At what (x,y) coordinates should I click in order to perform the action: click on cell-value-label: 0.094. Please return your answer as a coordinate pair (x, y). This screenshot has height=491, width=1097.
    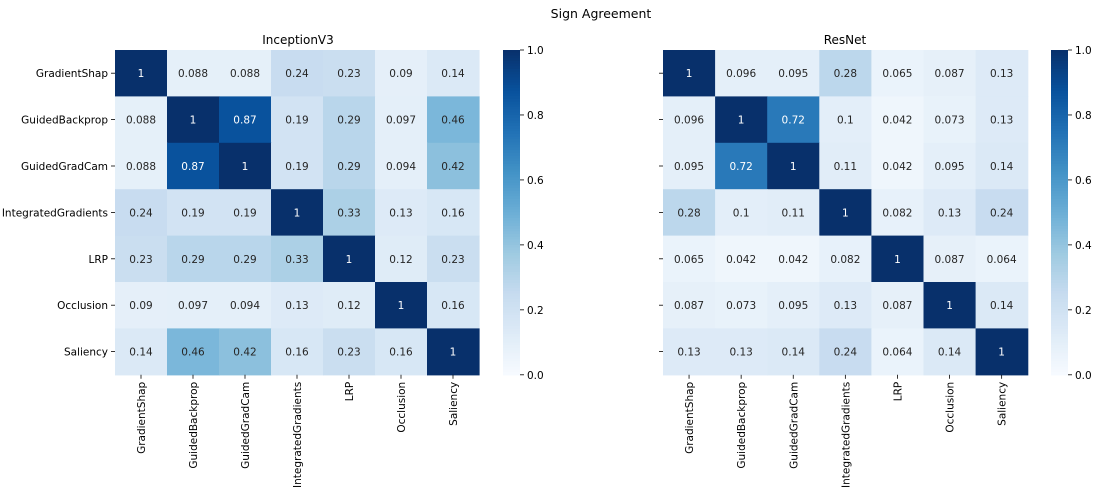
    Looking at the image, I should click on (401, 167).